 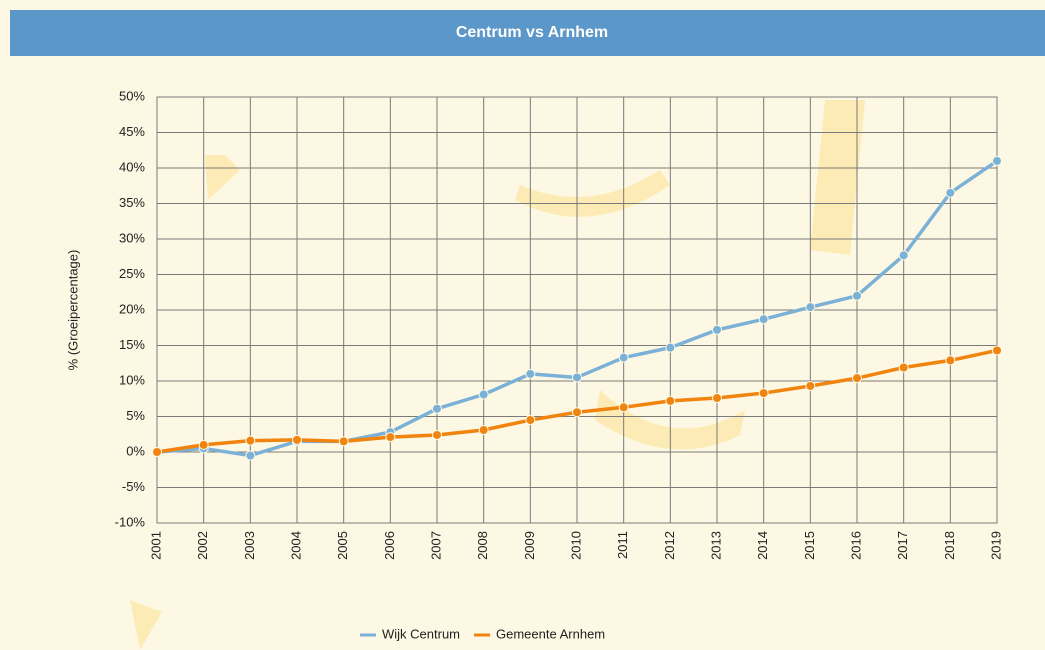 What do you see at coordinates (130, 521) in the screenshot?
I see `y-tick-label: -10%` at bounding box center [130, 521].